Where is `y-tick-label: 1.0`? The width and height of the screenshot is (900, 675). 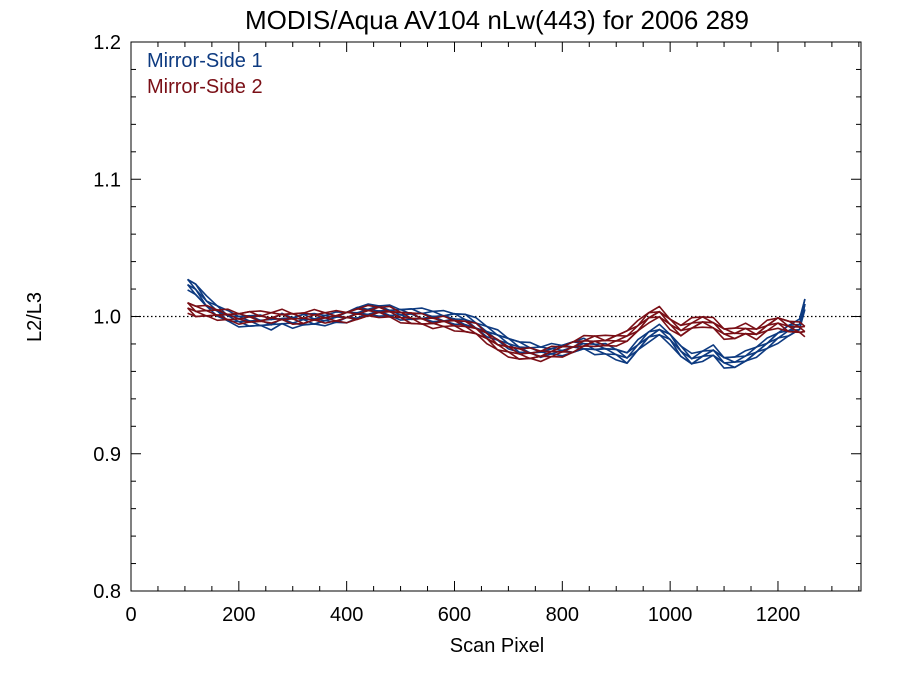 y-tick-label: 1.0 is located at coordinates (107, 318).